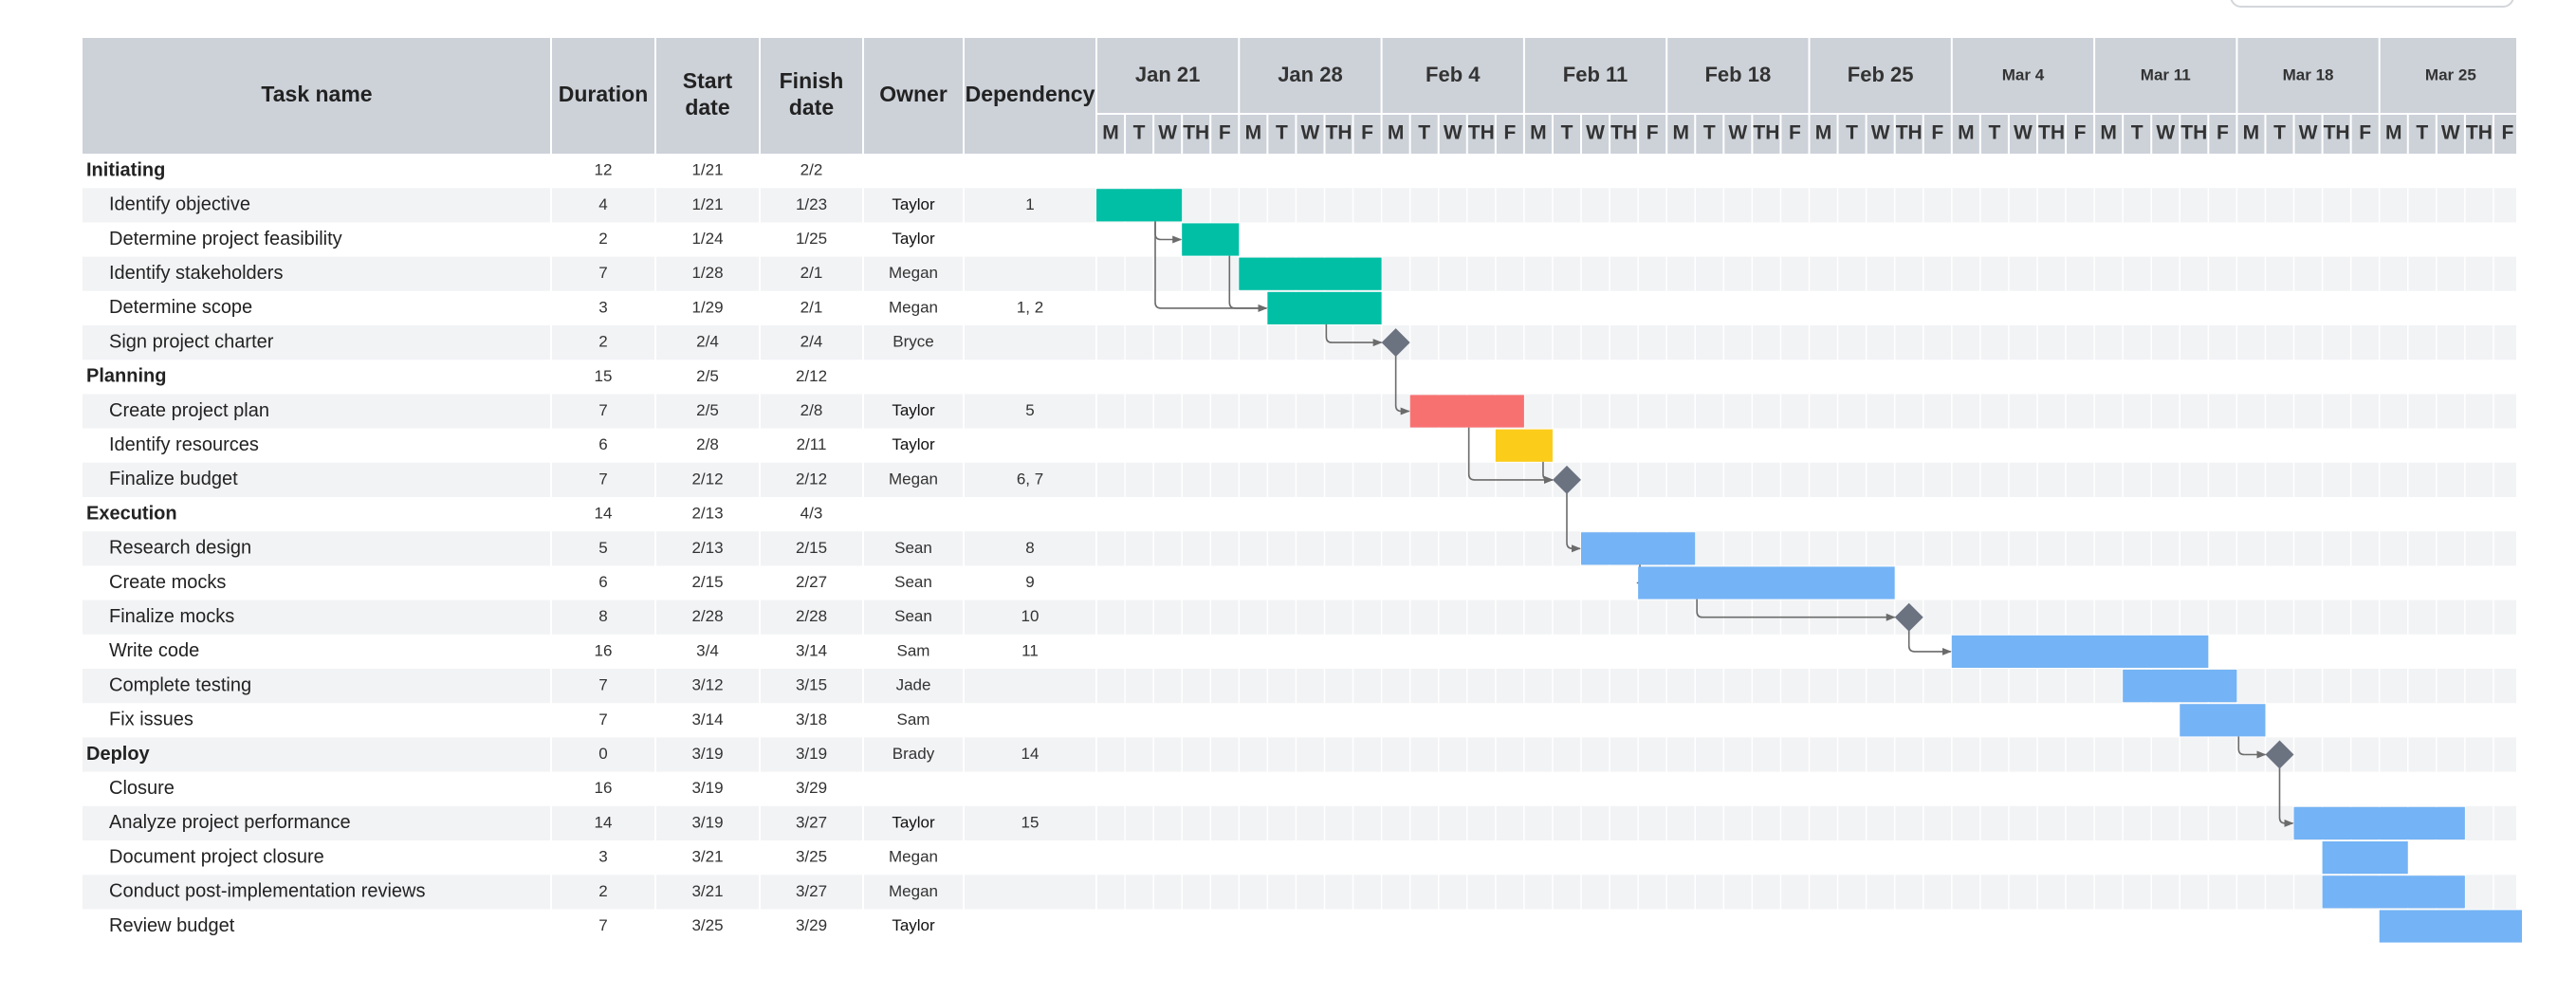  I want to click on week-label: Feb 4, so click(1453, 75).